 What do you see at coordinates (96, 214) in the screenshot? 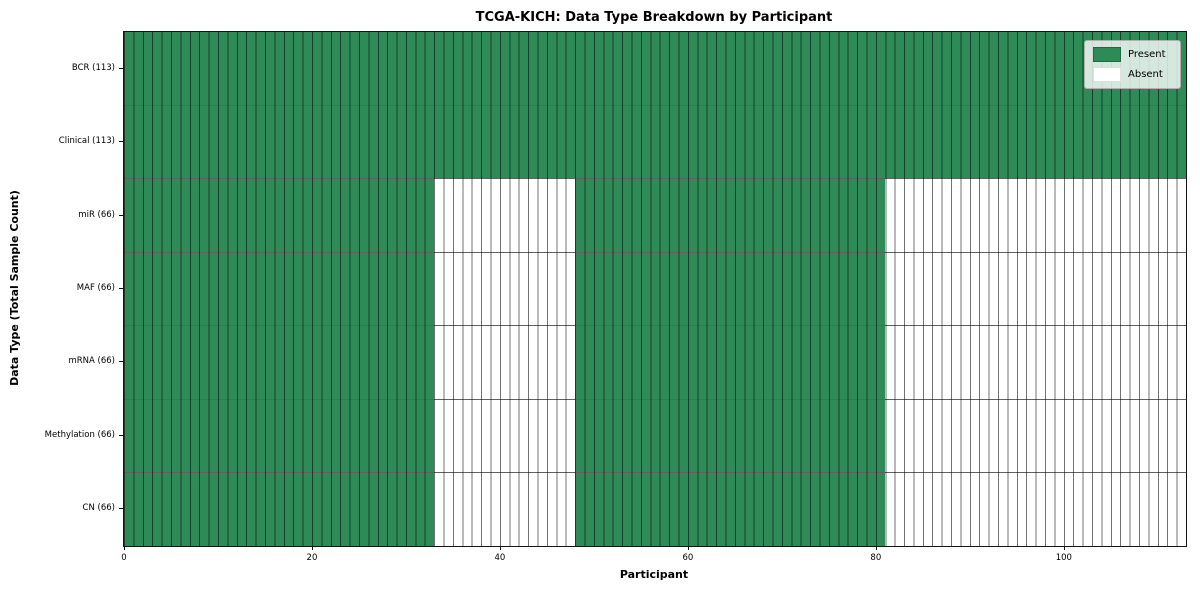
I see `y-tick-label: miR (66)` at bounding box center [96, 214].